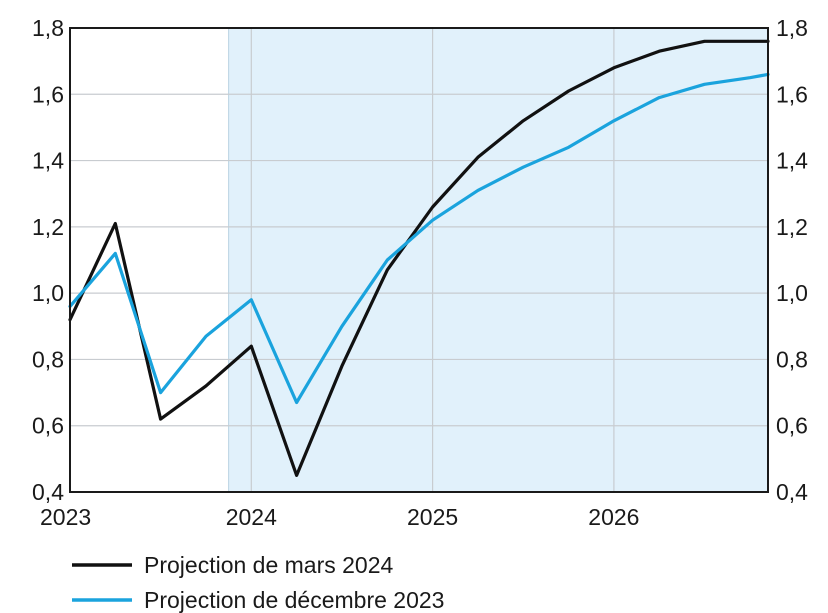  I want to click on y-tick-label-left: 1,2, so click(48, 227).